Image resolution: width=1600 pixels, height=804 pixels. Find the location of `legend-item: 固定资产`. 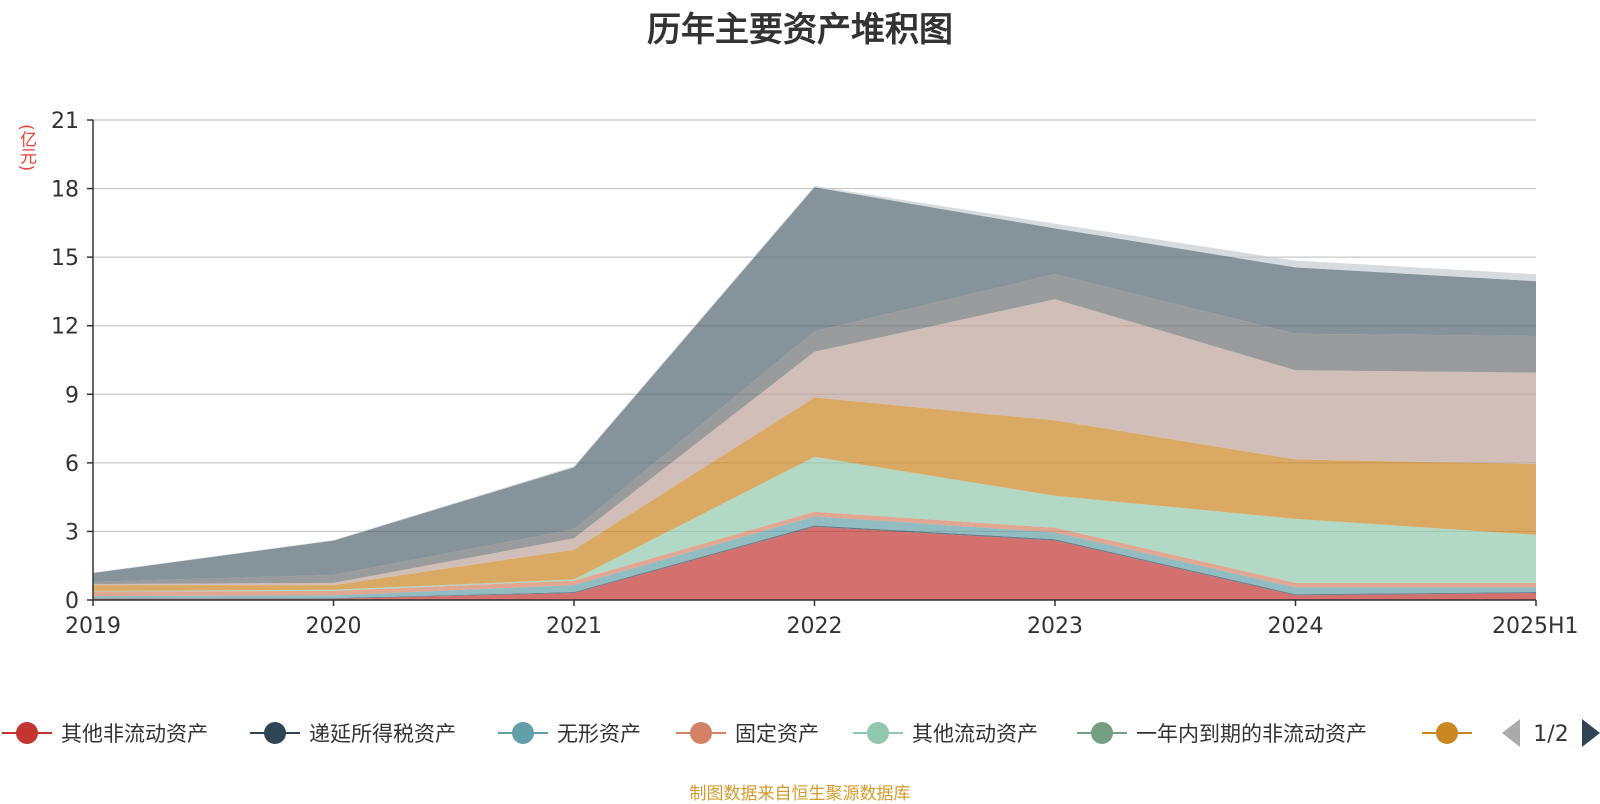

legend-item: 固定资产 is located at coordinates (747, 734).